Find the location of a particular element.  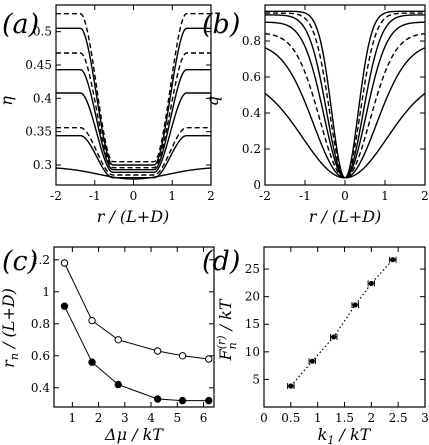

x-tick-label: 2.5 is located at coordinates (398, 418).